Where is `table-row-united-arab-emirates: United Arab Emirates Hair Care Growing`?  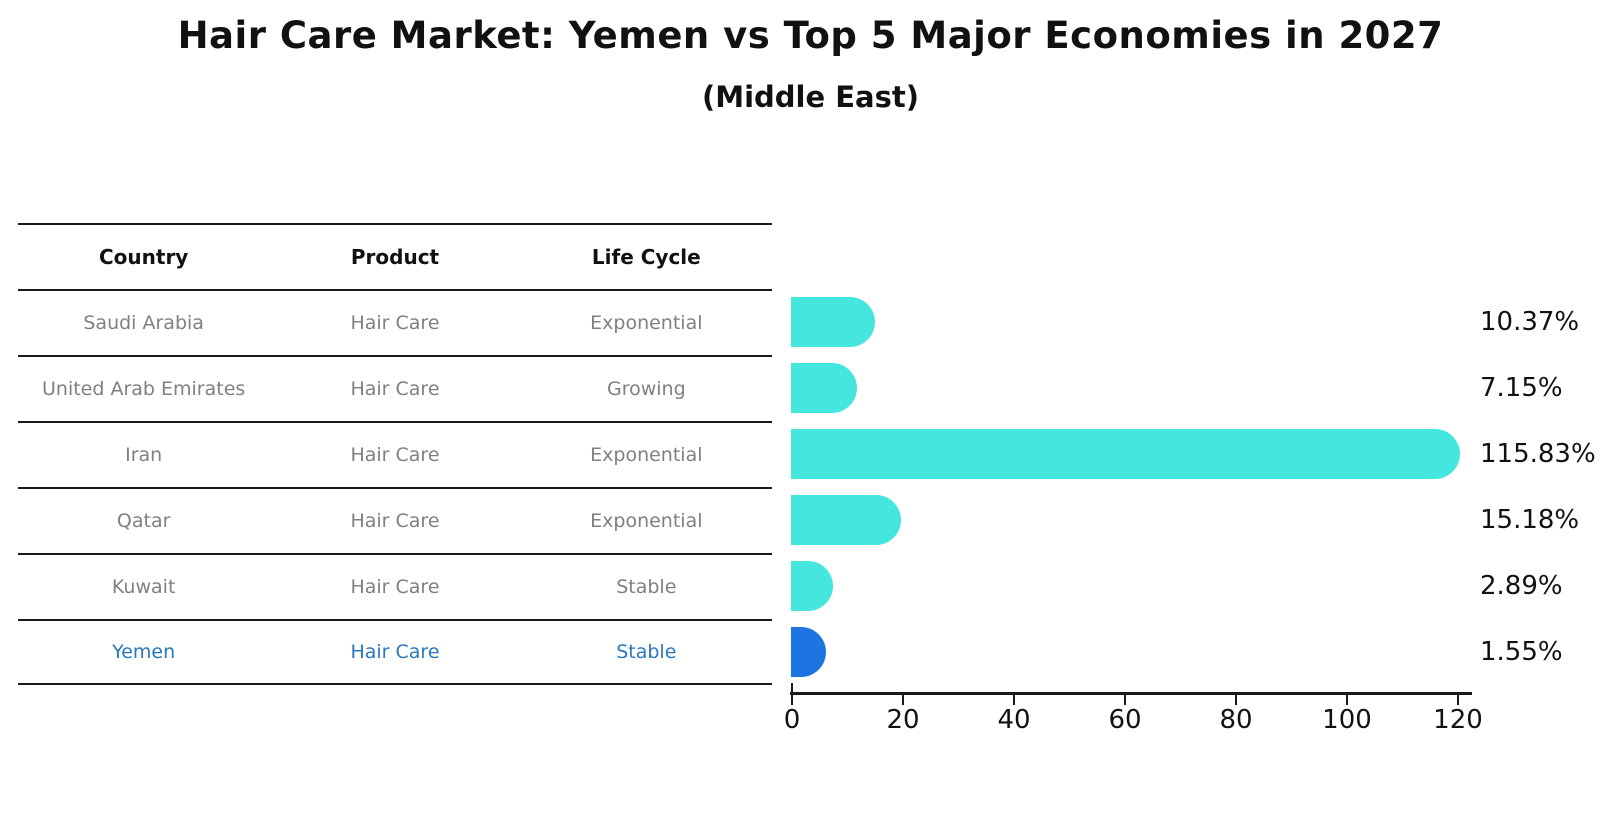
table-row-united-arab-emirates: United Arab Emirates Hair Care Growing is located at coordinates (395, 388).